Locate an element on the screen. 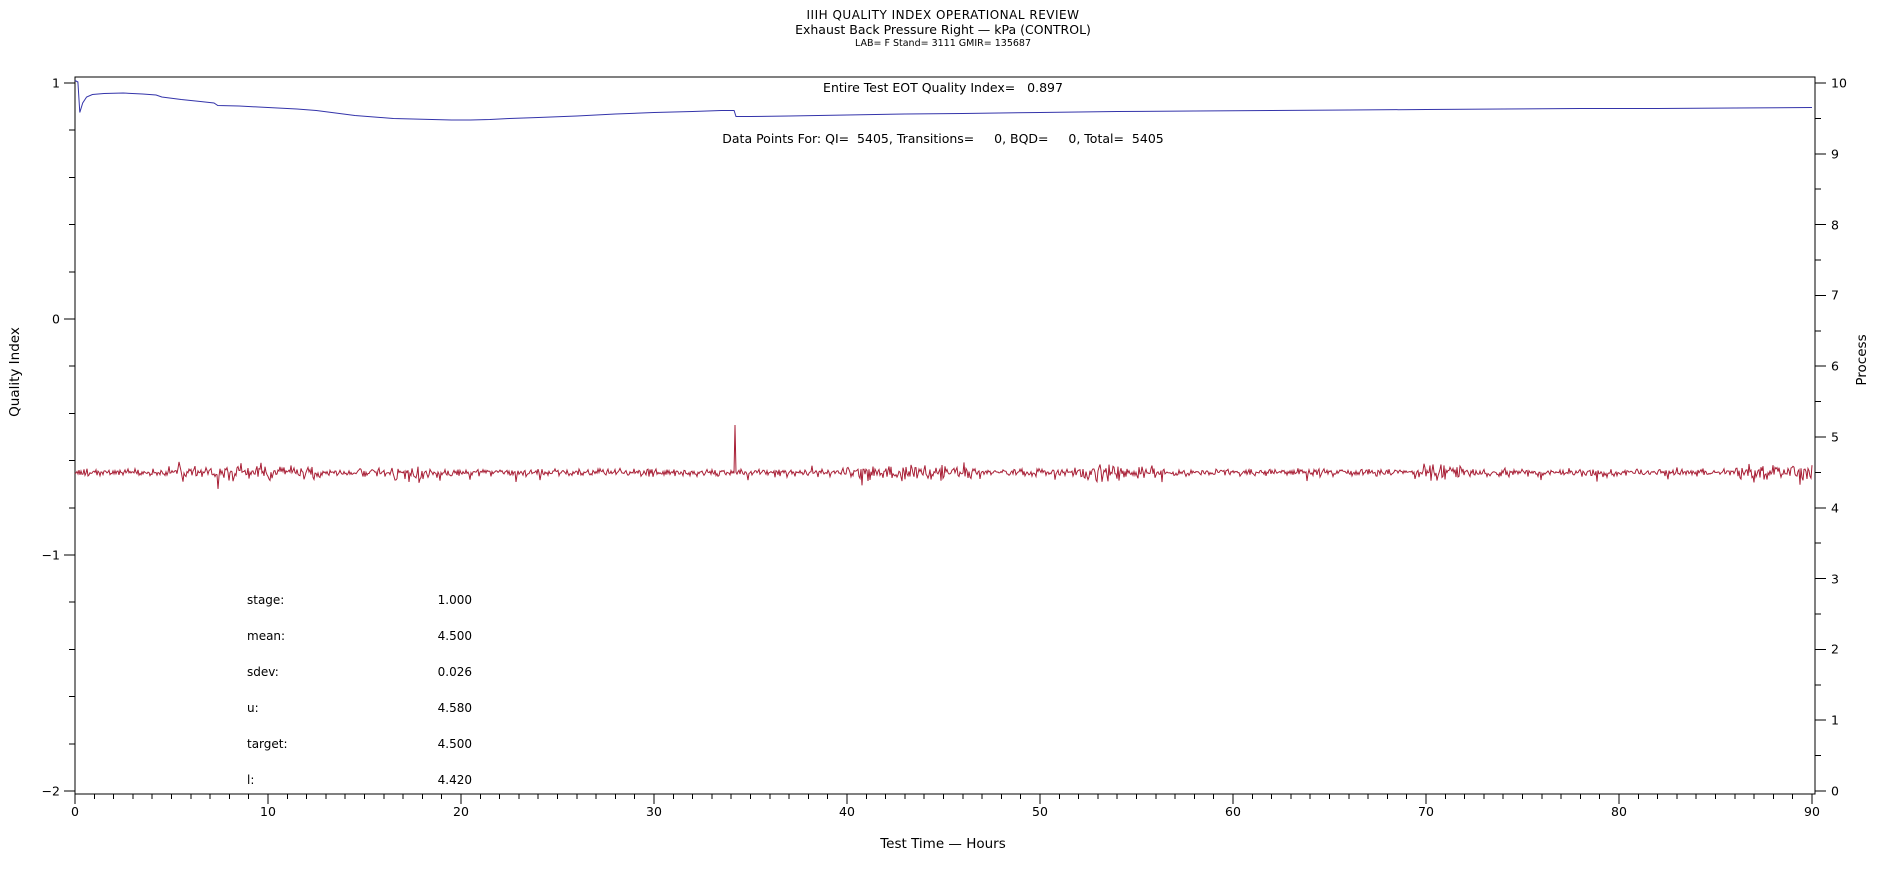  lab-stand-gmir-label: LAB= F Stand= 3111 GMIR= 135687 is located at coordinates (943, 43).